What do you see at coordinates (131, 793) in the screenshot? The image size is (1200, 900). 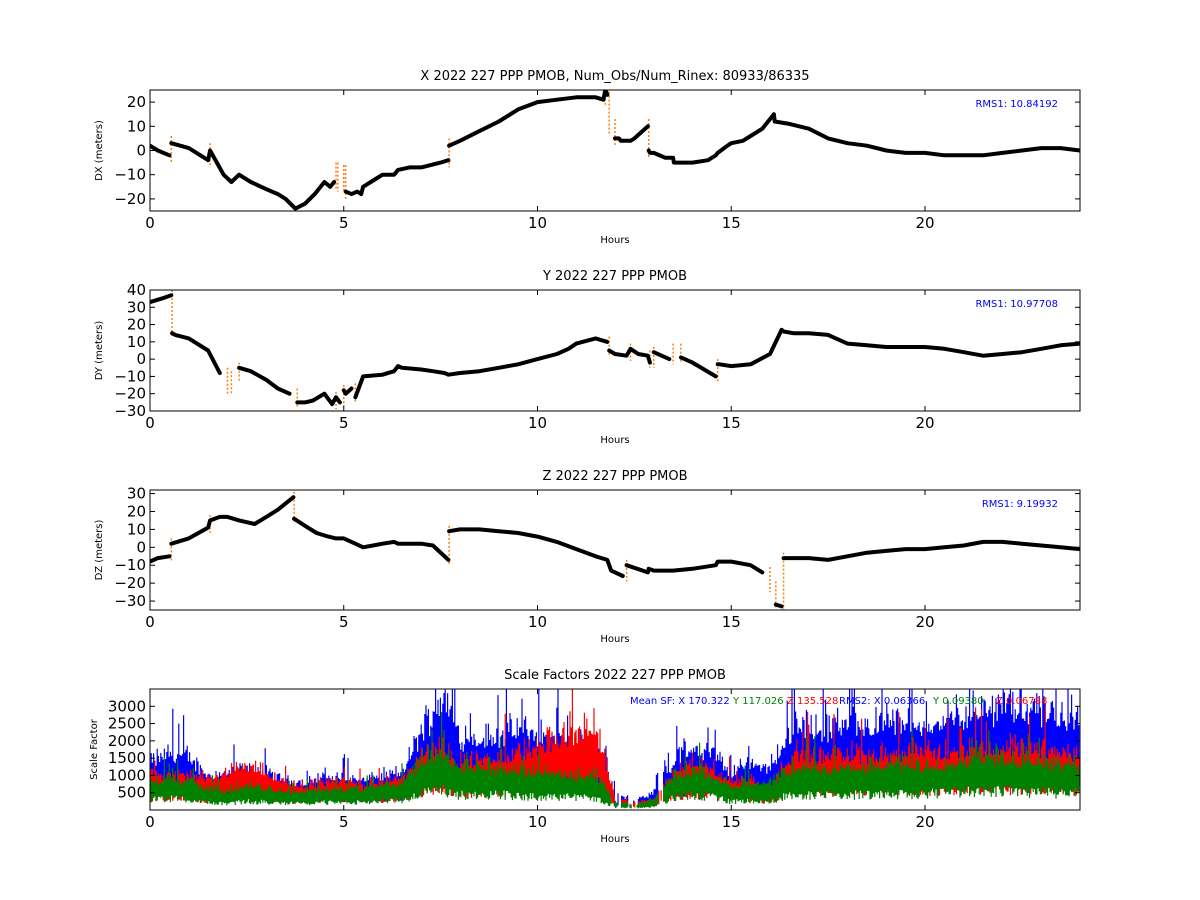 I see `y-tick-label: 500` at bounding box center [131, 793].